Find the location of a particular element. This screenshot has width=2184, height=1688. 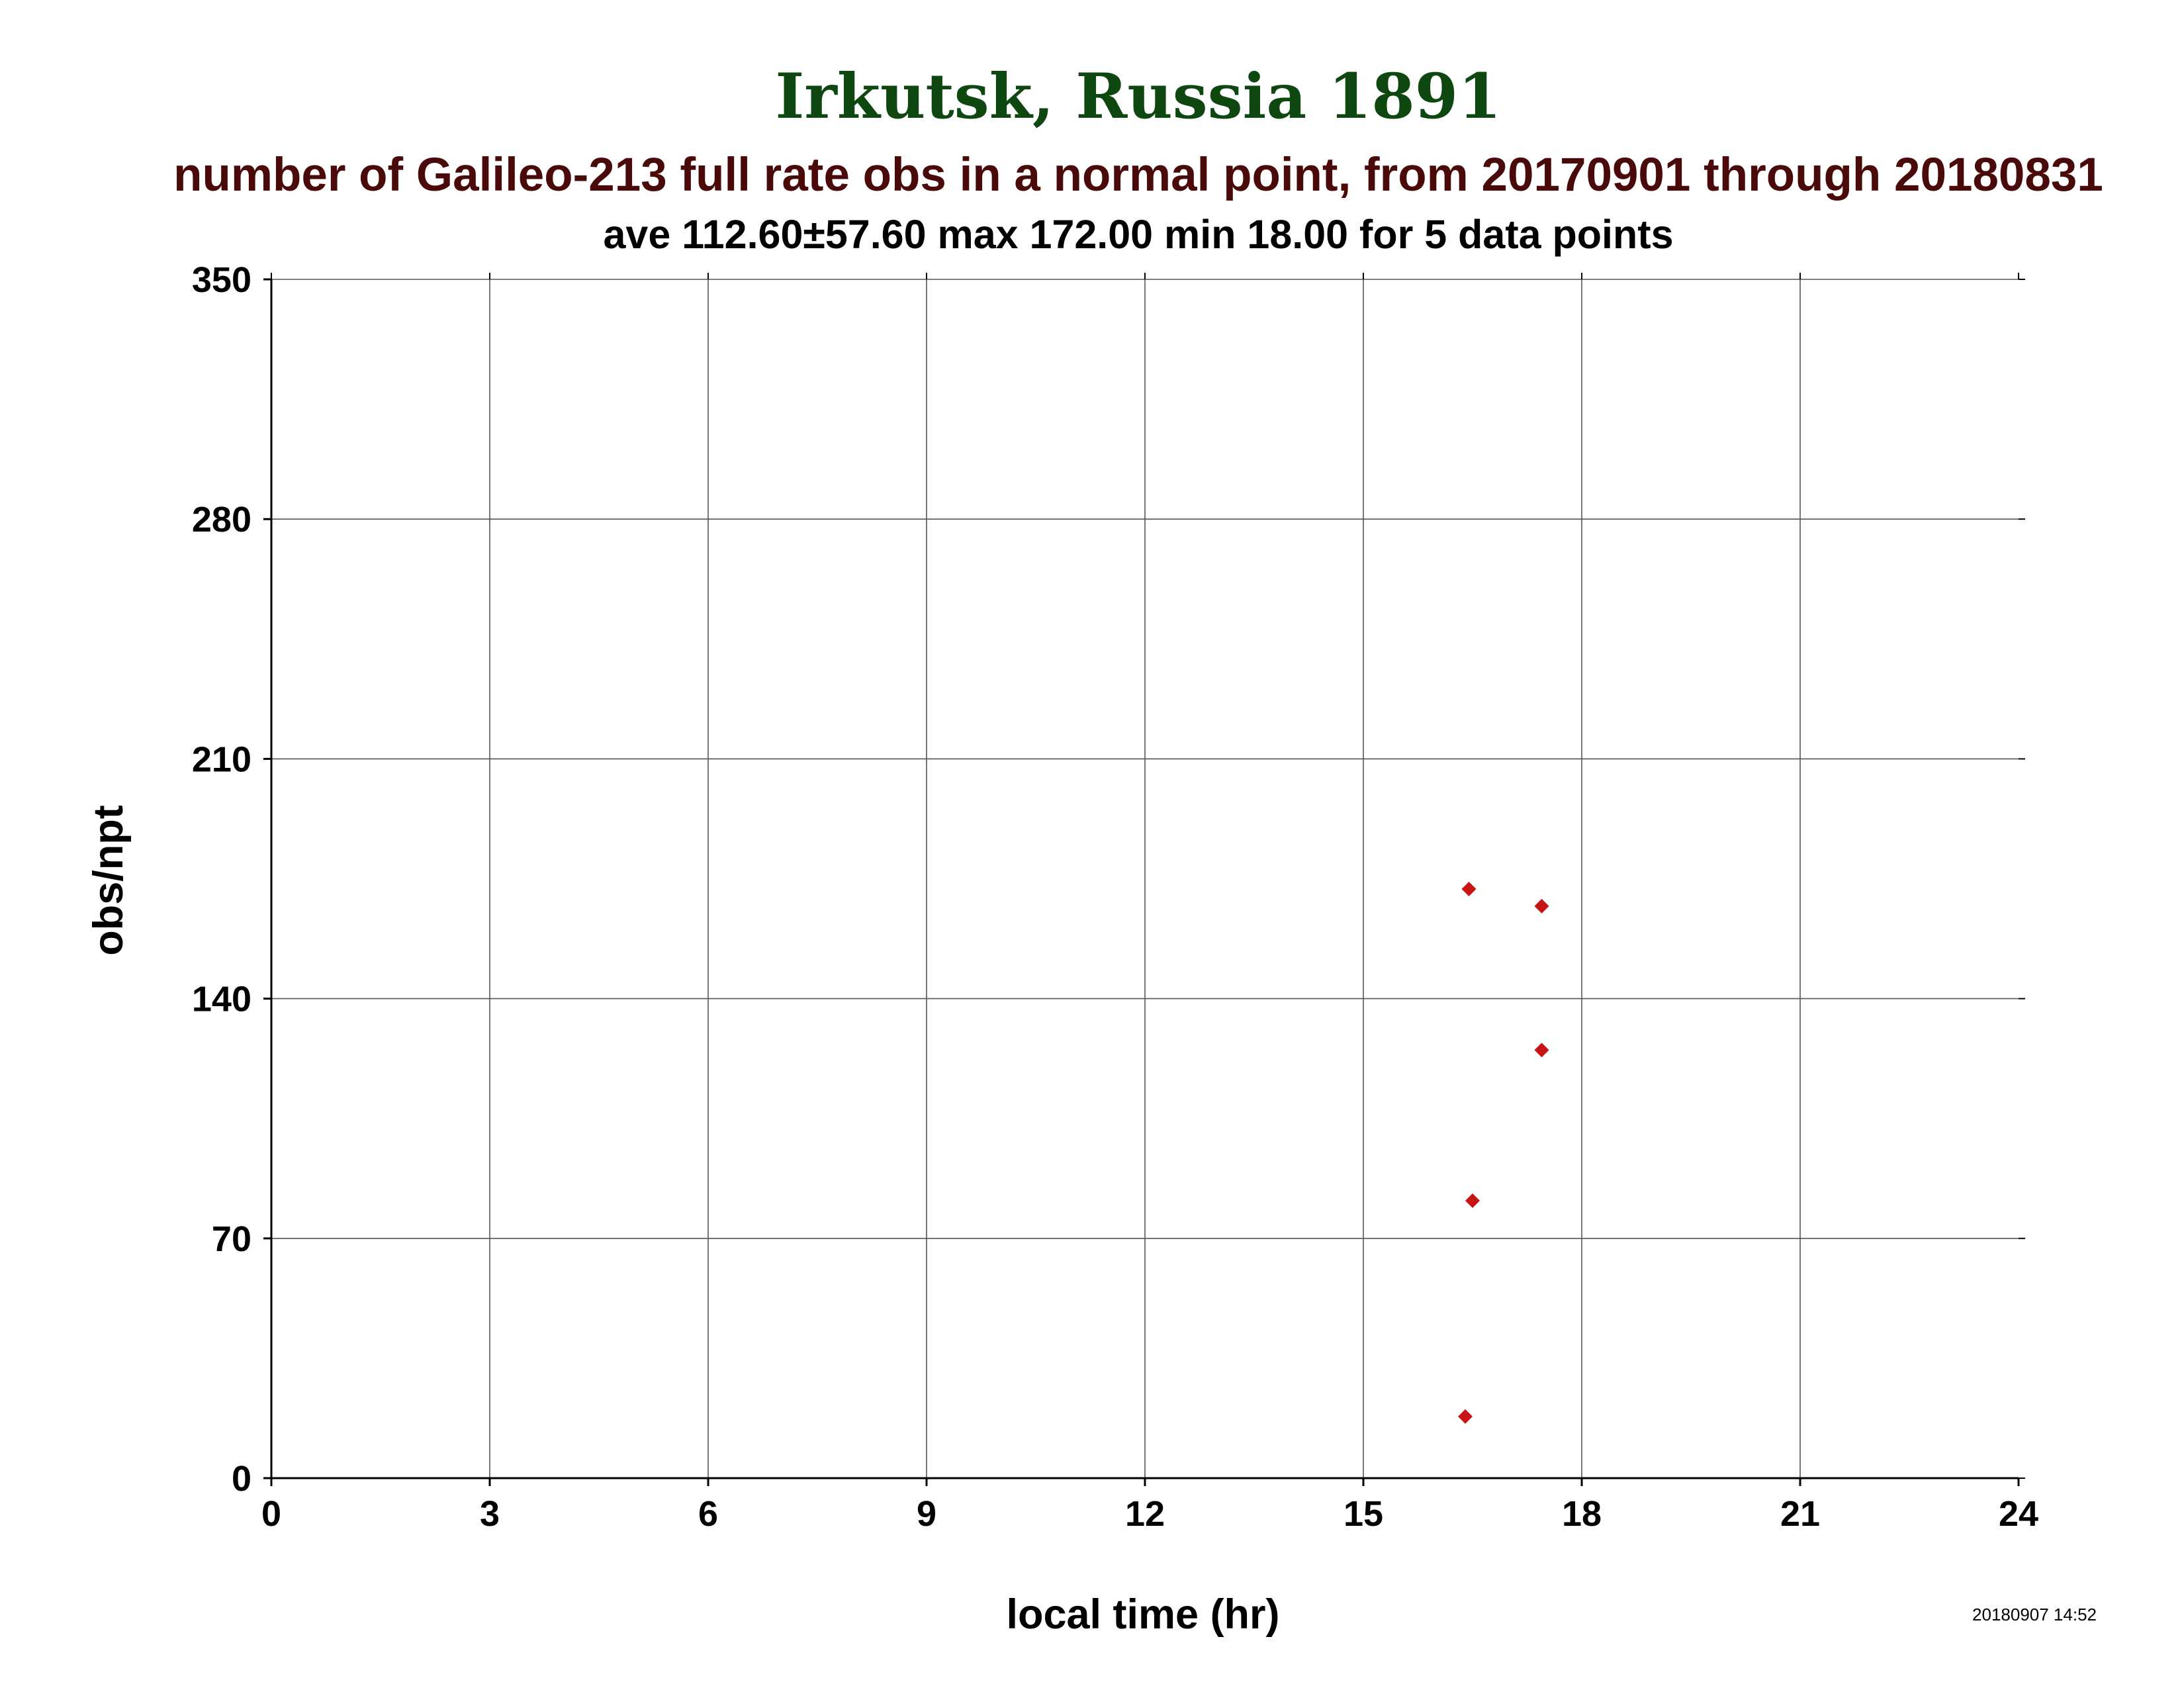

timestamp: 20180907 14:52 is located at coordinates (2034, 1614).